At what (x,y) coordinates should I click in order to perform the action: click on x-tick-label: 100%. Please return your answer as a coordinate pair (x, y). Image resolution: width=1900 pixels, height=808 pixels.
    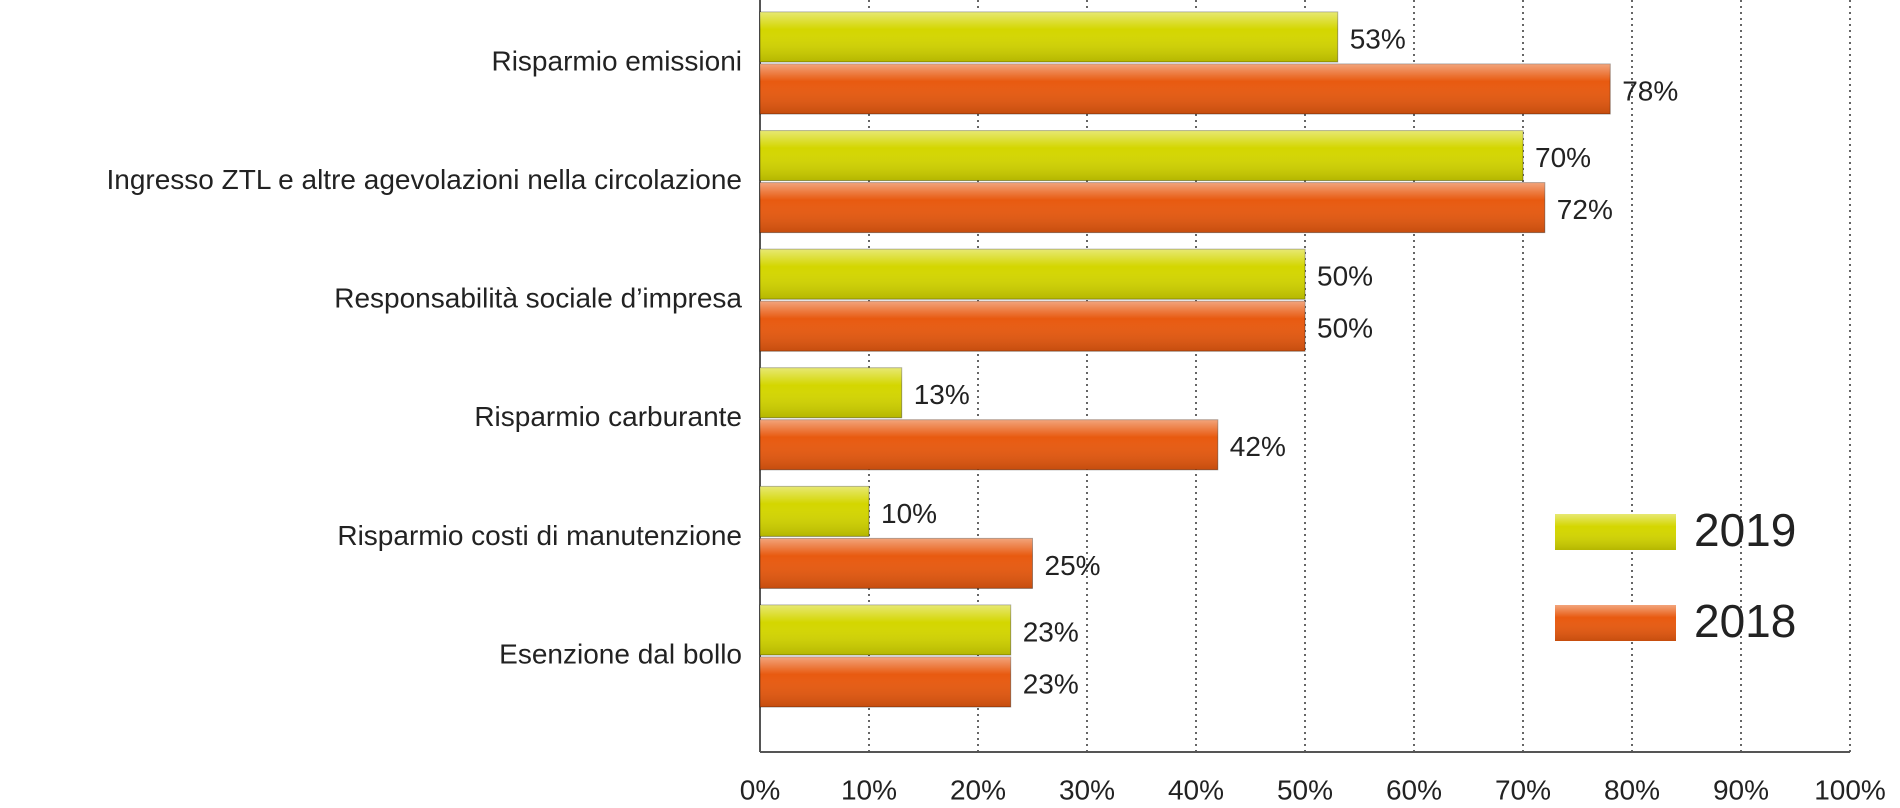
    Looking at the image, I should click on (1850, 789).